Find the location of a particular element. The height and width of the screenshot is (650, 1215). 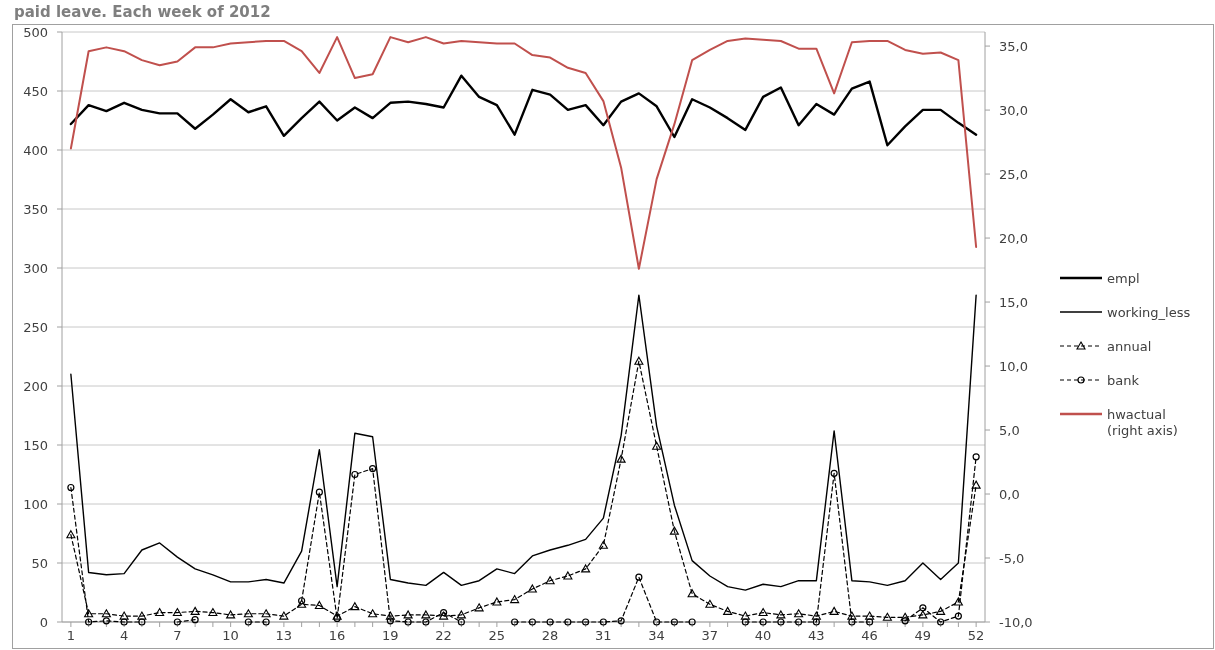

x-tick-label: 43 is located at coordinates (816, 635).